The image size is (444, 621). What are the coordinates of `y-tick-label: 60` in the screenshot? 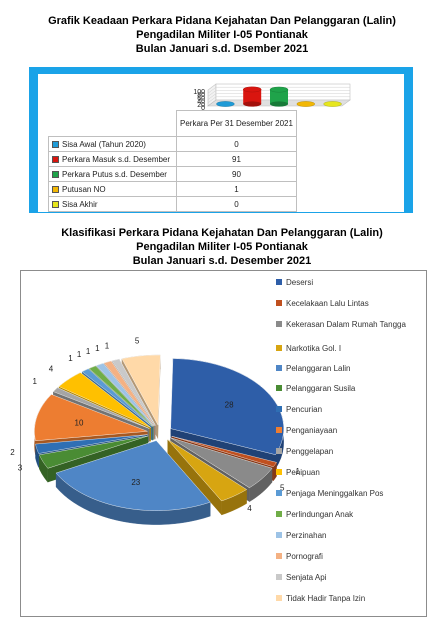 It's located at (201, 98).